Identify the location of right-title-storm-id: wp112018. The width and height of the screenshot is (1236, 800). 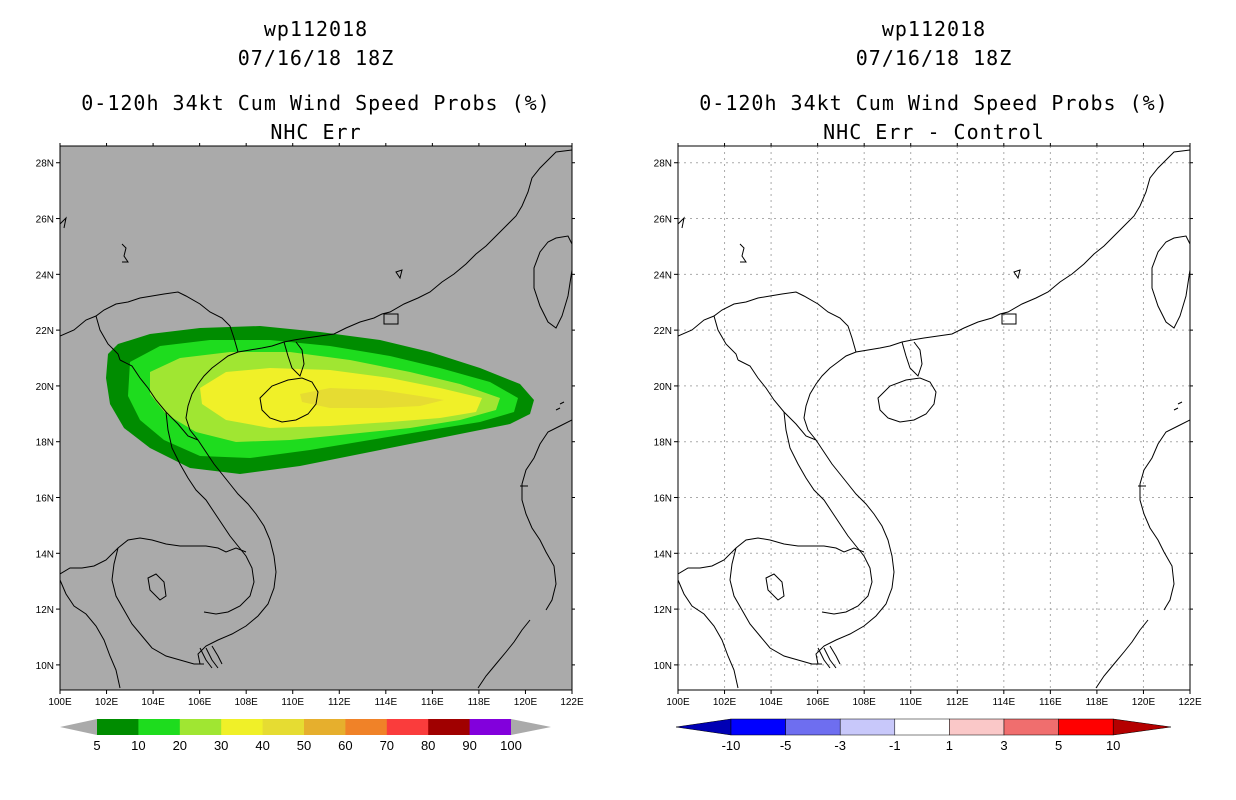
(934, 29).